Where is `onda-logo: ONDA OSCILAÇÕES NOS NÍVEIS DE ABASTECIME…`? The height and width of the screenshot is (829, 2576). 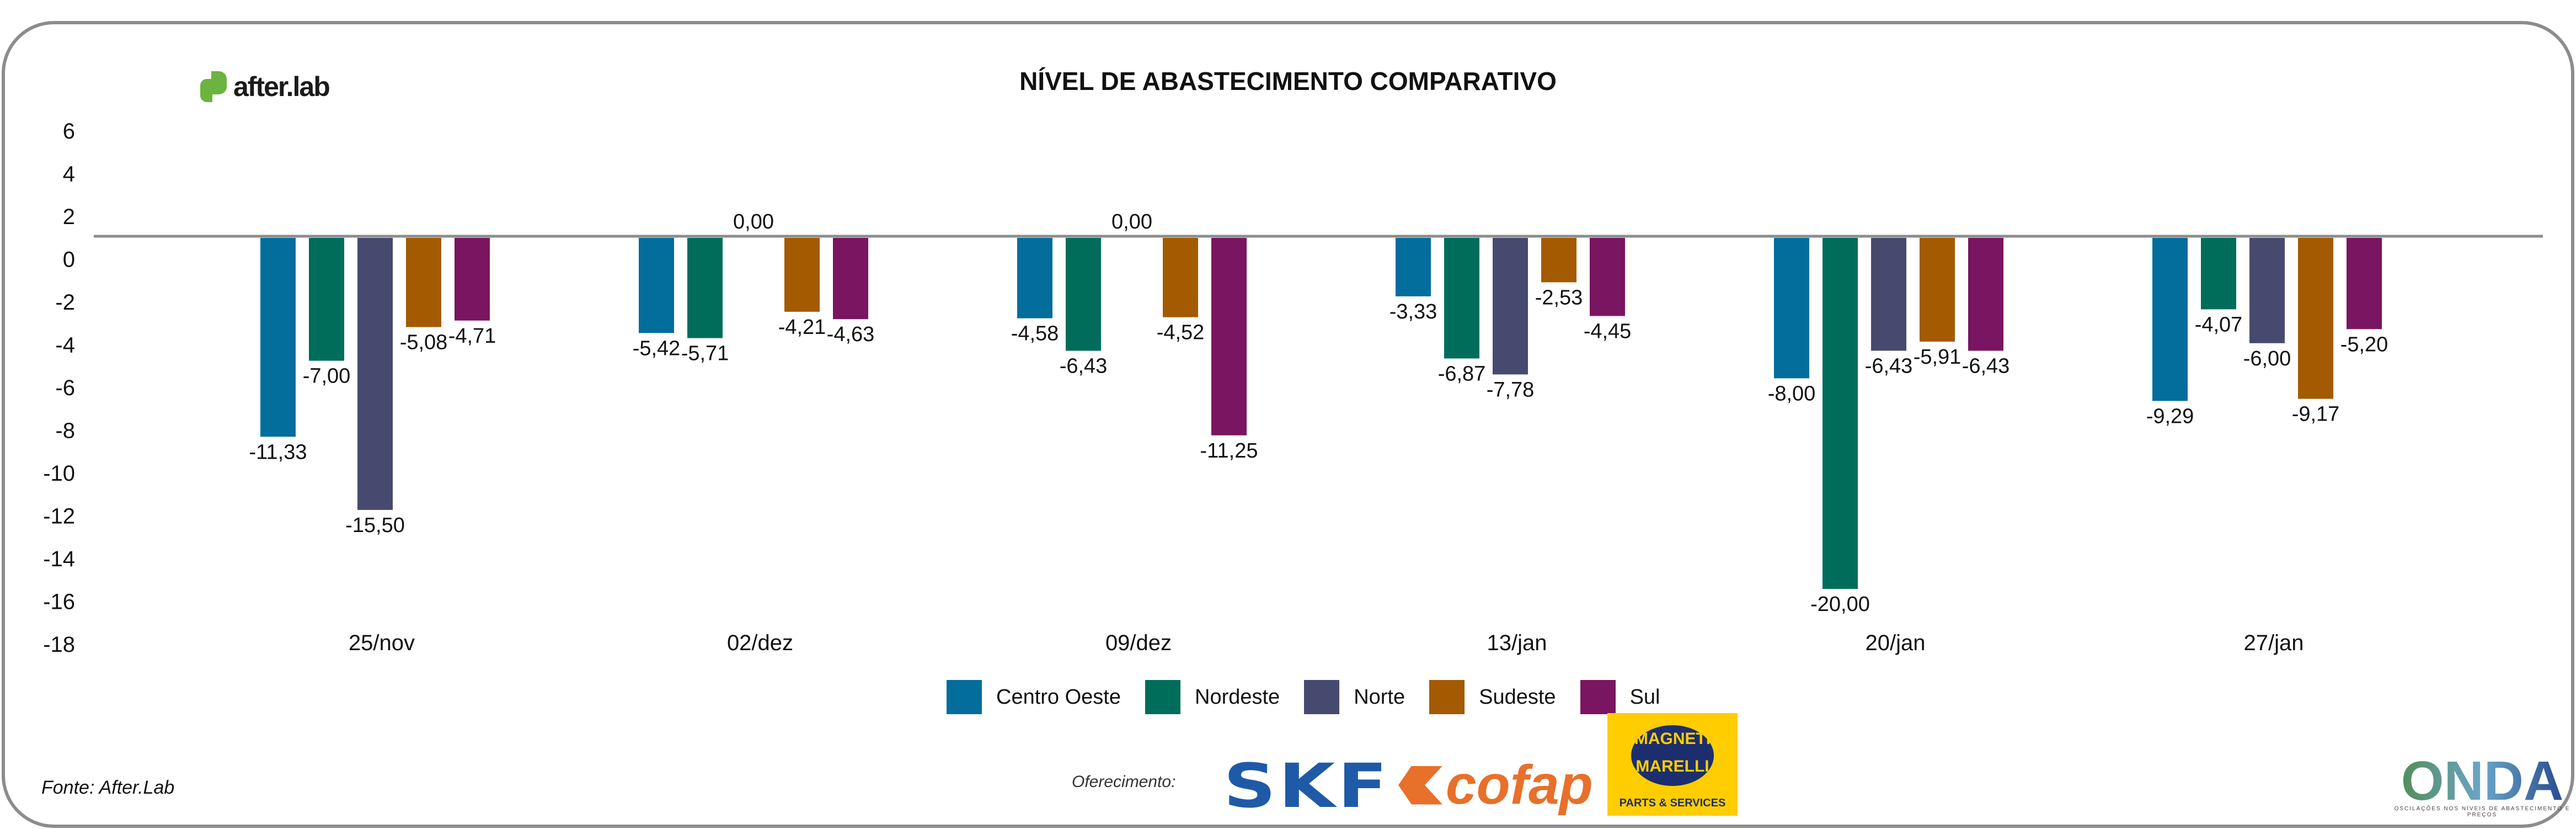
onda-logo: ONDA OSCILAÇÕES NOS NÍVEIS DE ABASTECIME… is located at coordinates (2482, 786).